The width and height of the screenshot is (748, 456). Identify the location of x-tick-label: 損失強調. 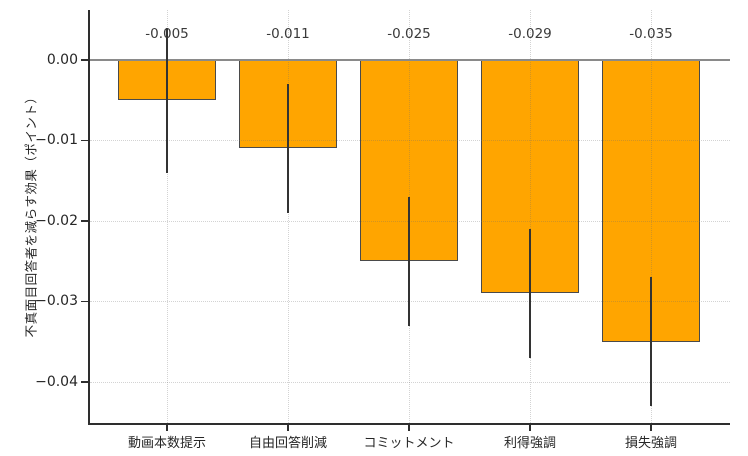
(651, 443).